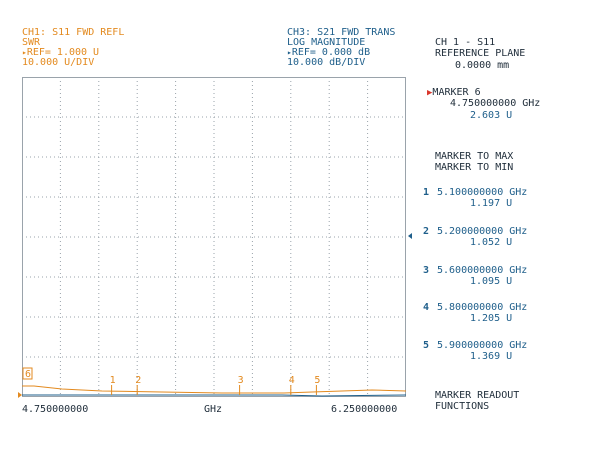  Describe the element at coordinates (474, 167) in the screenshot. I see `marker-to-min-button: MARKER TO MIN` at that location.